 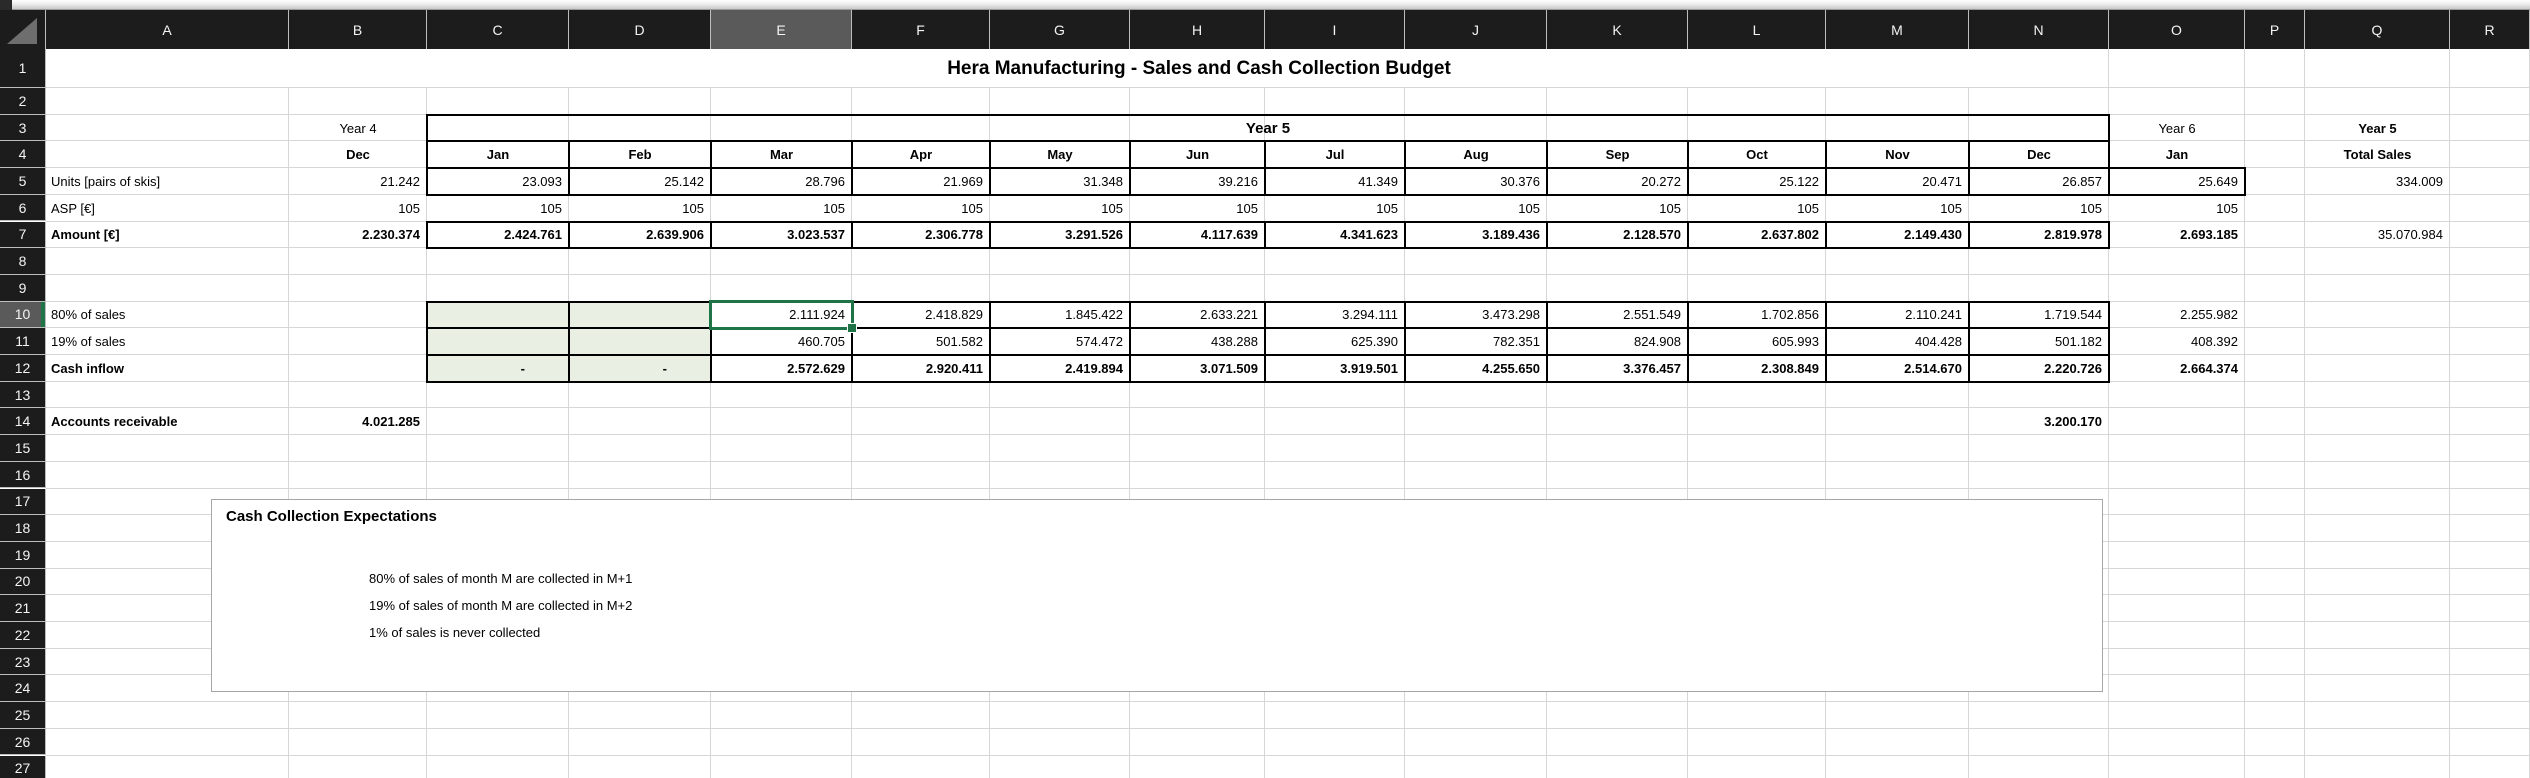 I want to click on year5-banner-cell: Year 5, so click(x=1268, y=128).